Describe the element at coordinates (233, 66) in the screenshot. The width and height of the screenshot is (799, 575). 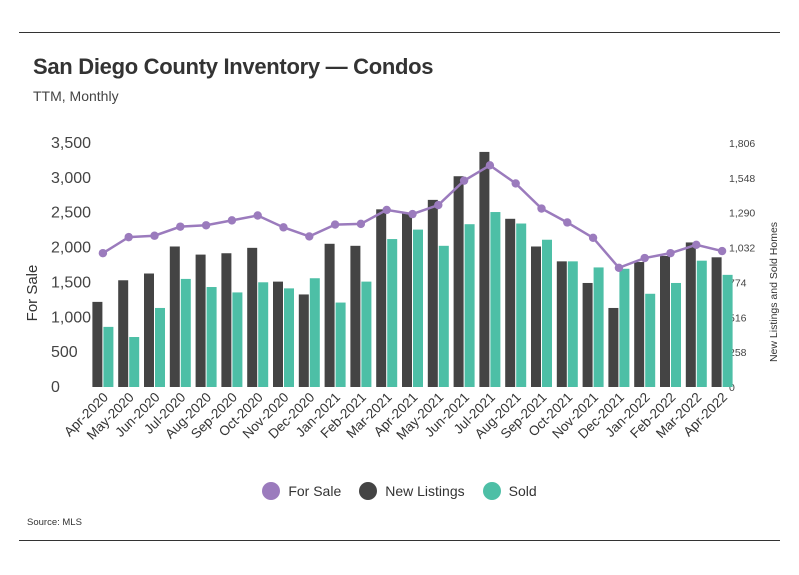
I see `chart-title: San Diego County Inventory — Condos` at that location.